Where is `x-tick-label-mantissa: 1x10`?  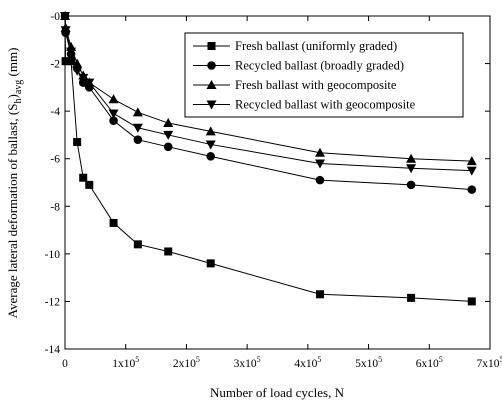 x-tick-label-mantissa: 1x10 is located at coordinates (123, 364).